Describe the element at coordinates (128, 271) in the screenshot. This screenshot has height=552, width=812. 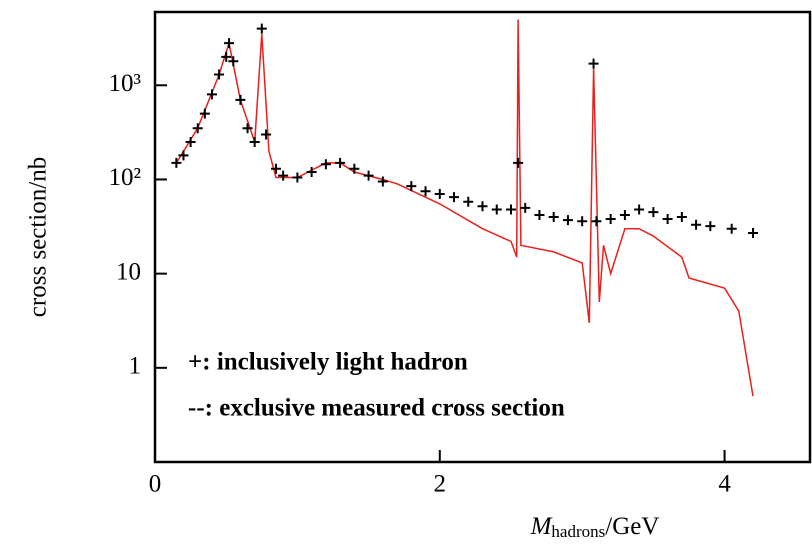
I see `y-tick-label: 10` at that location.